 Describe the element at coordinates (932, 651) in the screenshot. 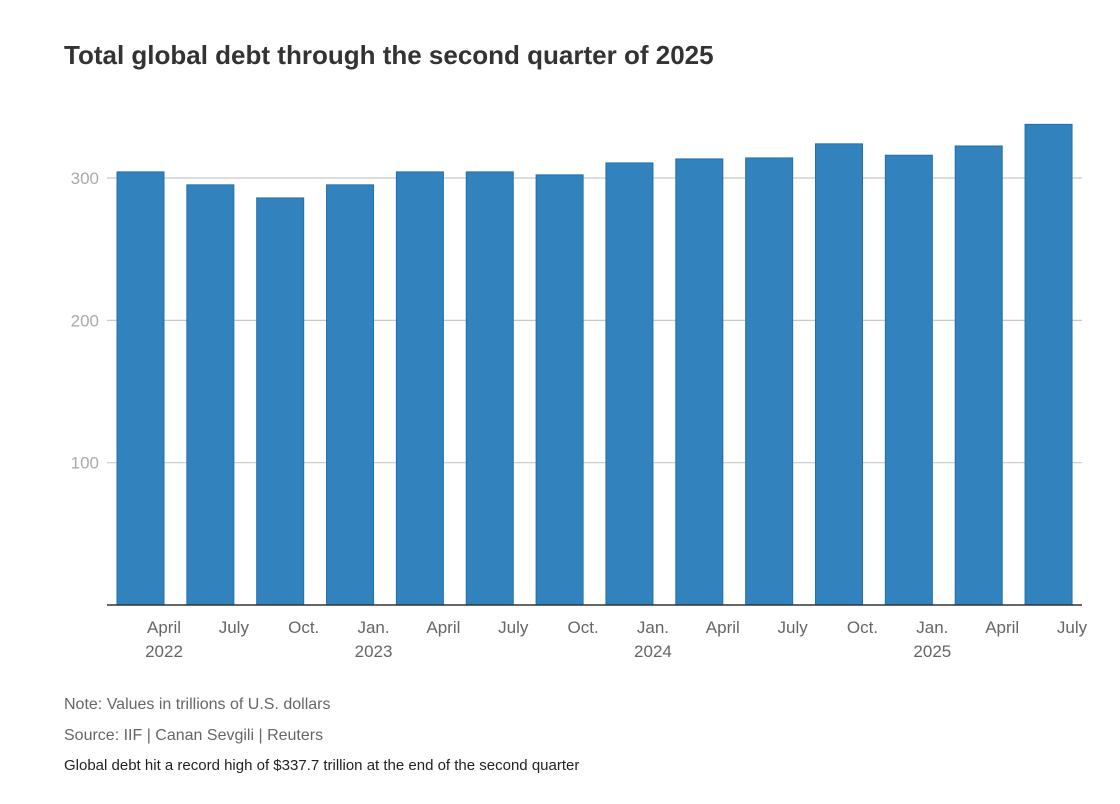

I see `x-year-label: 2025` at that location.